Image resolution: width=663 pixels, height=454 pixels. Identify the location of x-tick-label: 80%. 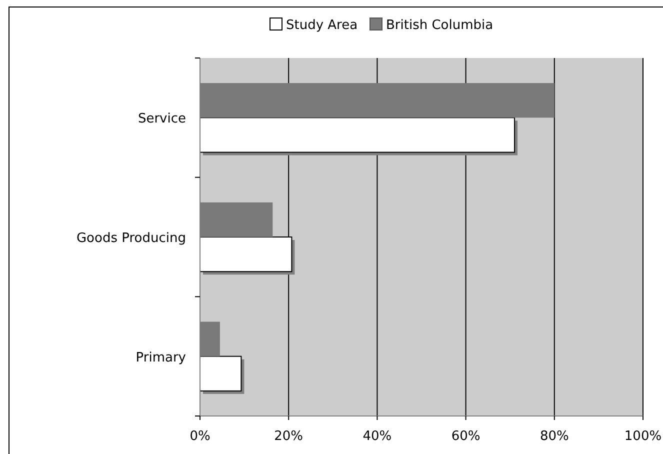
(554, 436).